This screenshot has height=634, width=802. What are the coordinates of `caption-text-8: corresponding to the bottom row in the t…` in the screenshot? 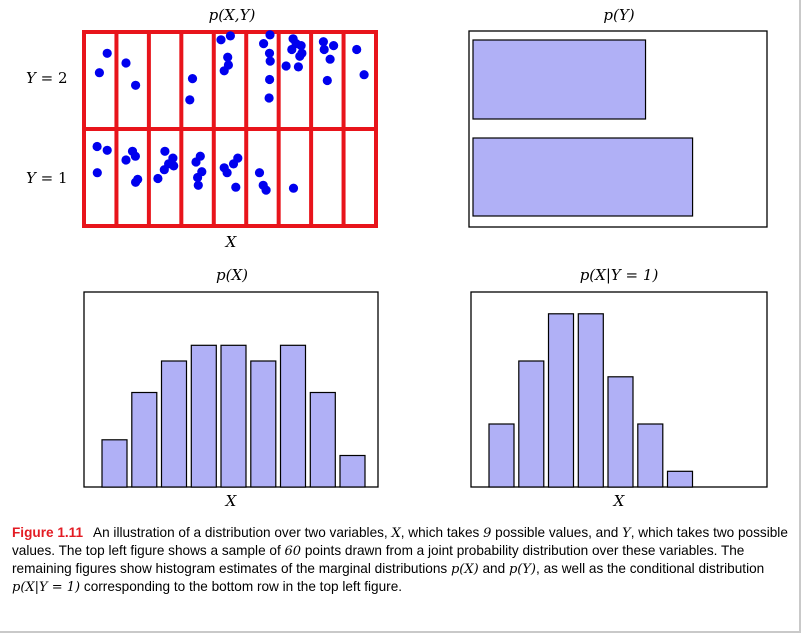 It's located at (241, 586).